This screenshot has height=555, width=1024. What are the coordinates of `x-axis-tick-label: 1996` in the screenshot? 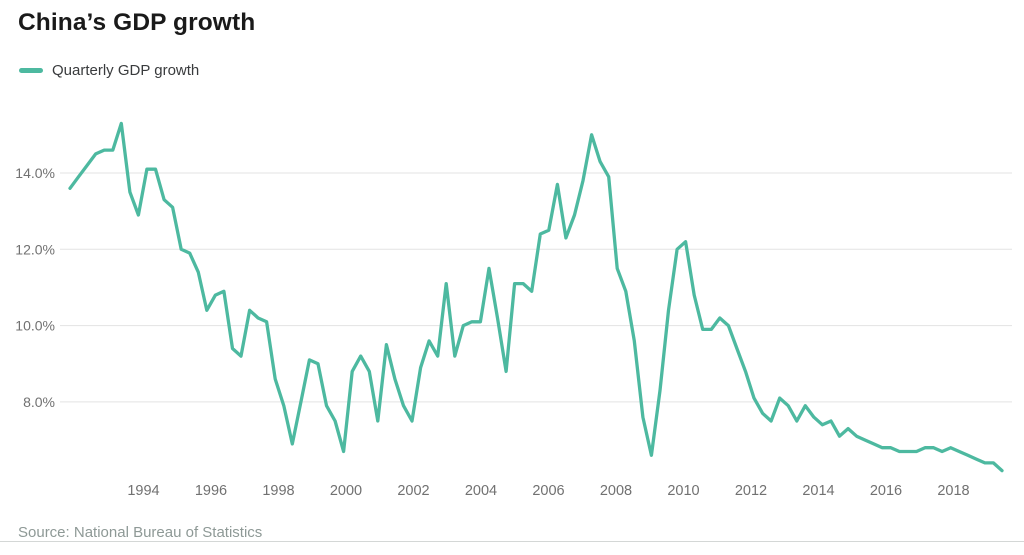 It's located at (211, 491).